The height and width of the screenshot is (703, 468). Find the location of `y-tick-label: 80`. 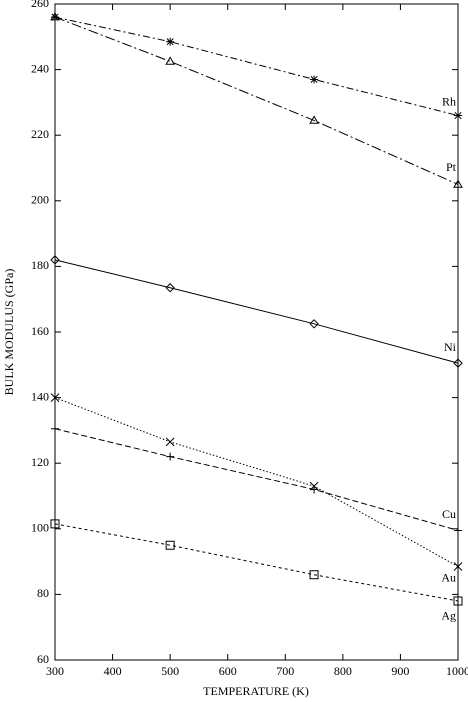

y-tick-label: 80 is located at coordinates (43, 593).